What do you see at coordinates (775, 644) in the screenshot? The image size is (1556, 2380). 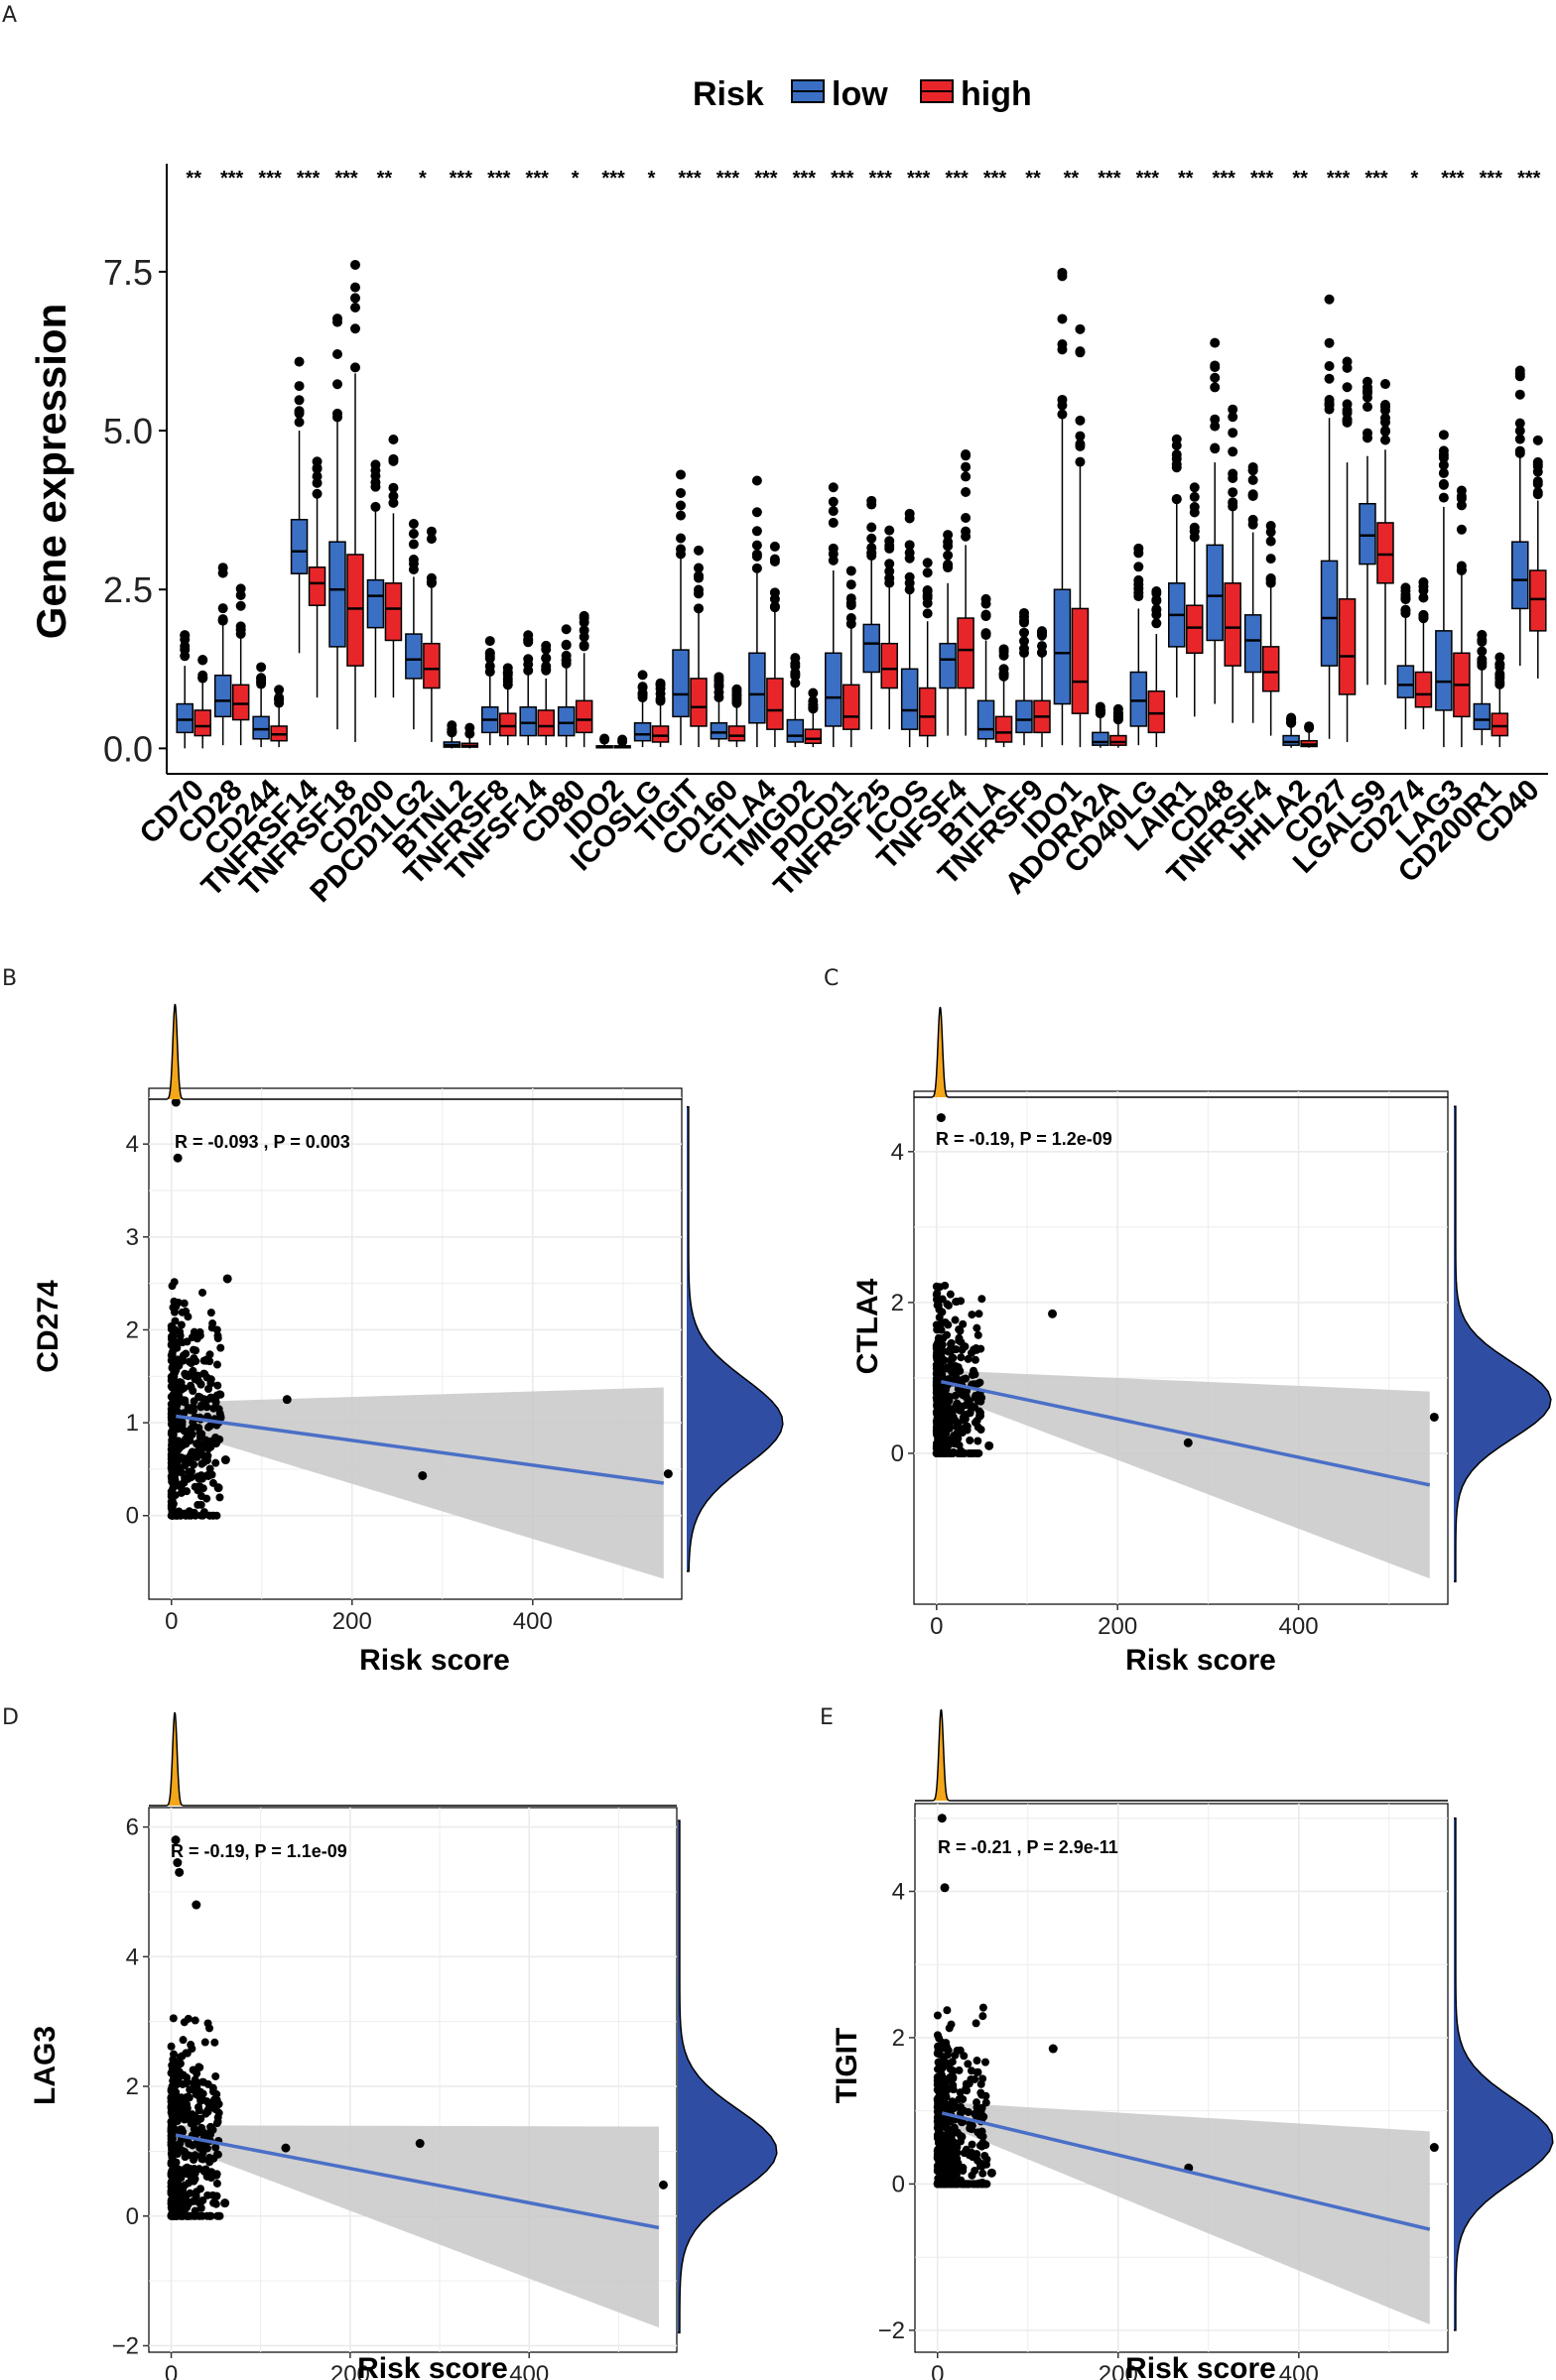 I see `box-high-ctla4` at bounding box center [775, 644].